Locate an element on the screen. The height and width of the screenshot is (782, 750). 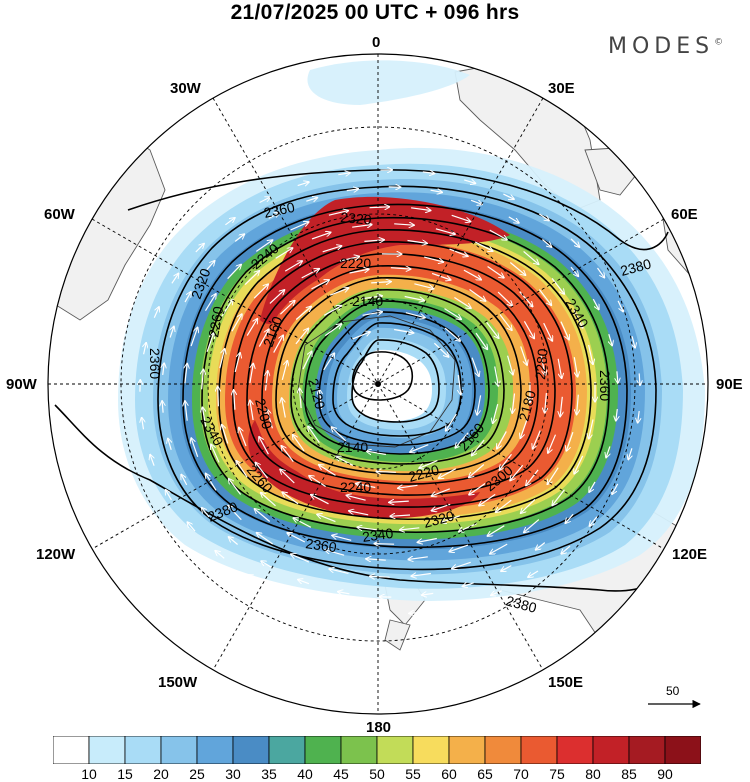
lon-label-90e: 90E is located at coordinates (729, 384).